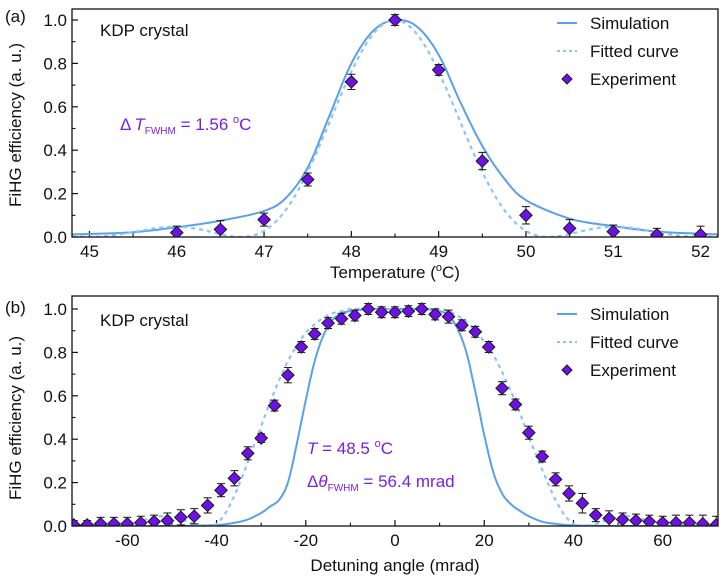 The image size is (727, 584). What do you see at coordinates (439, 268) in the screenshot?
I see `x-axis-title-a-sup: o` at bounding box center [439, 268].